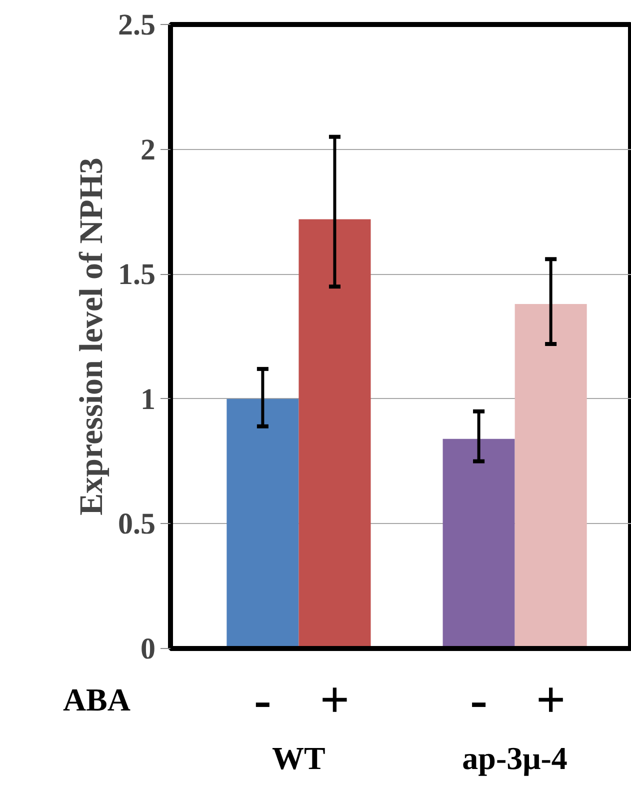  What do you see at coordinates (148, 149) in the screenshot?
I see `y-tick-label: 2` at bounding box center [148, 149].